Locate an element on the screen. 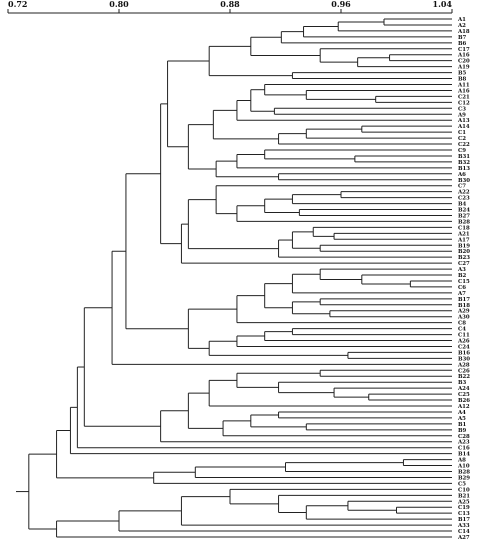 This screenshot has width=489, height=543. leaf-label: B22 is located at coordinates (464, 377).